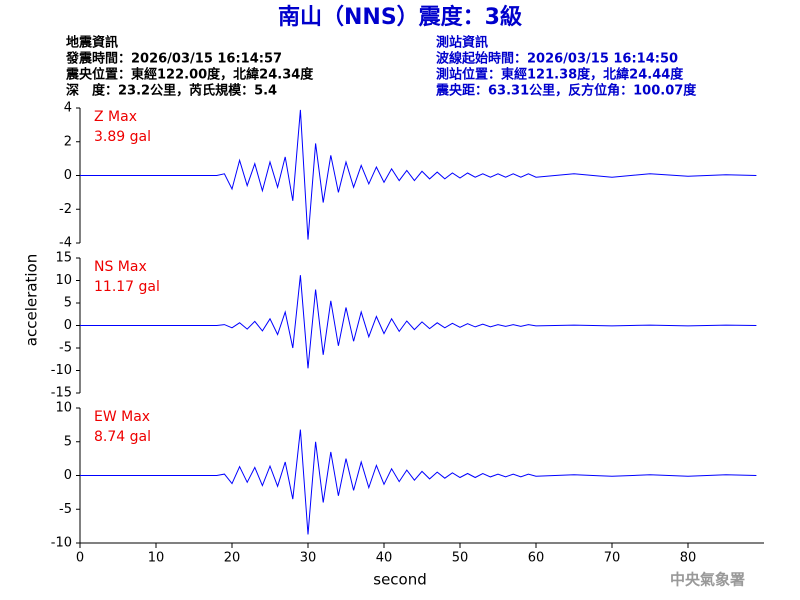 This screenshot has width=800, height=600. What do you see at coordinates (189, 75) in the screenshot?
I see `event-info: 震央位置：東經122.00度，北緯24.34度` at bounding box center [189, 75].